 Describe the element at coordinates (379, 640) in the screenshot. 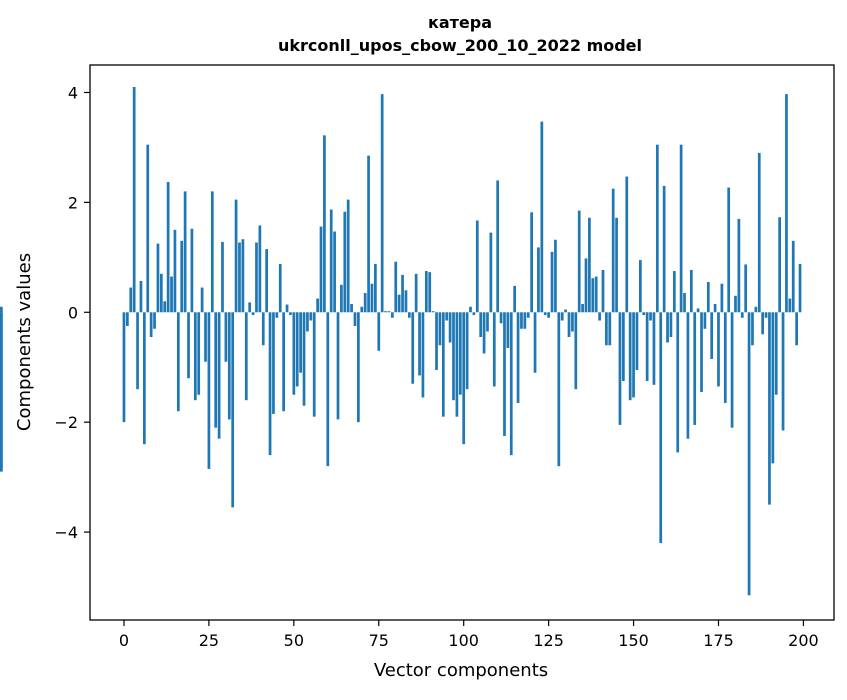

I see `x-tick-label-3: 75` at that location.